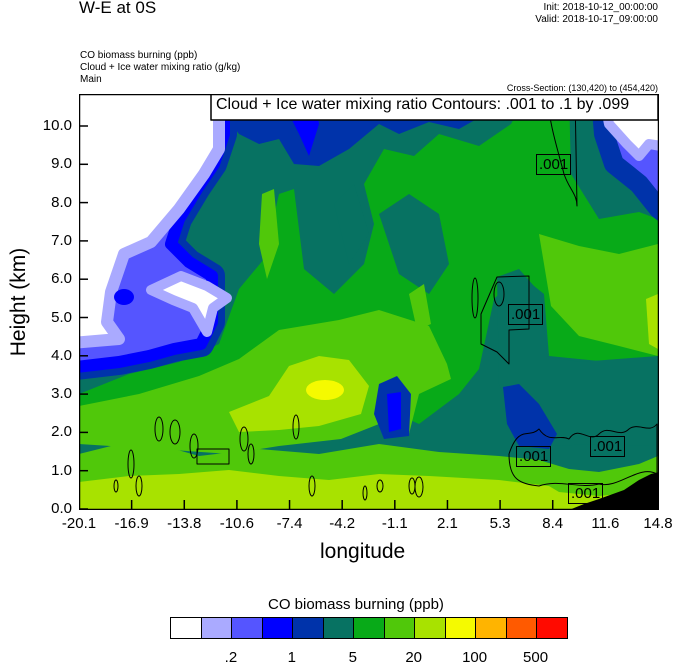  What do you see at coordinates (18, 302) in the screenshot?
I see `y-axis-label: Height (km)` at bounding box center [18, 302].